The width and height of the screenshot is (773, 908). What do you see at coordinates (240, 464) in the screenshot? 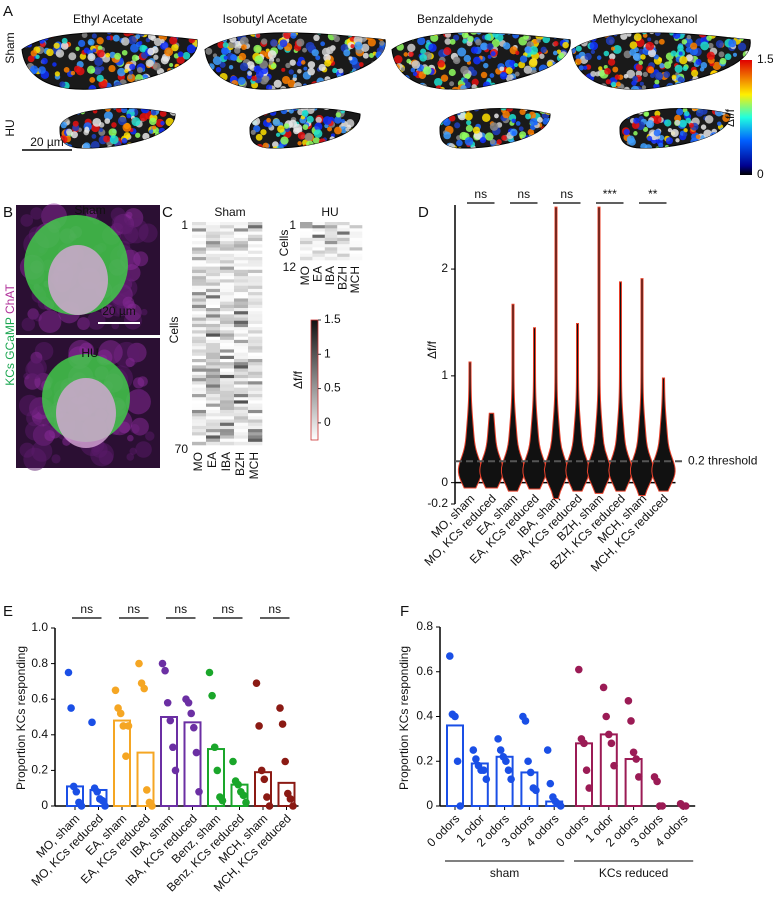
I see `odor-label: BZH` at bounding box center [240, 464].